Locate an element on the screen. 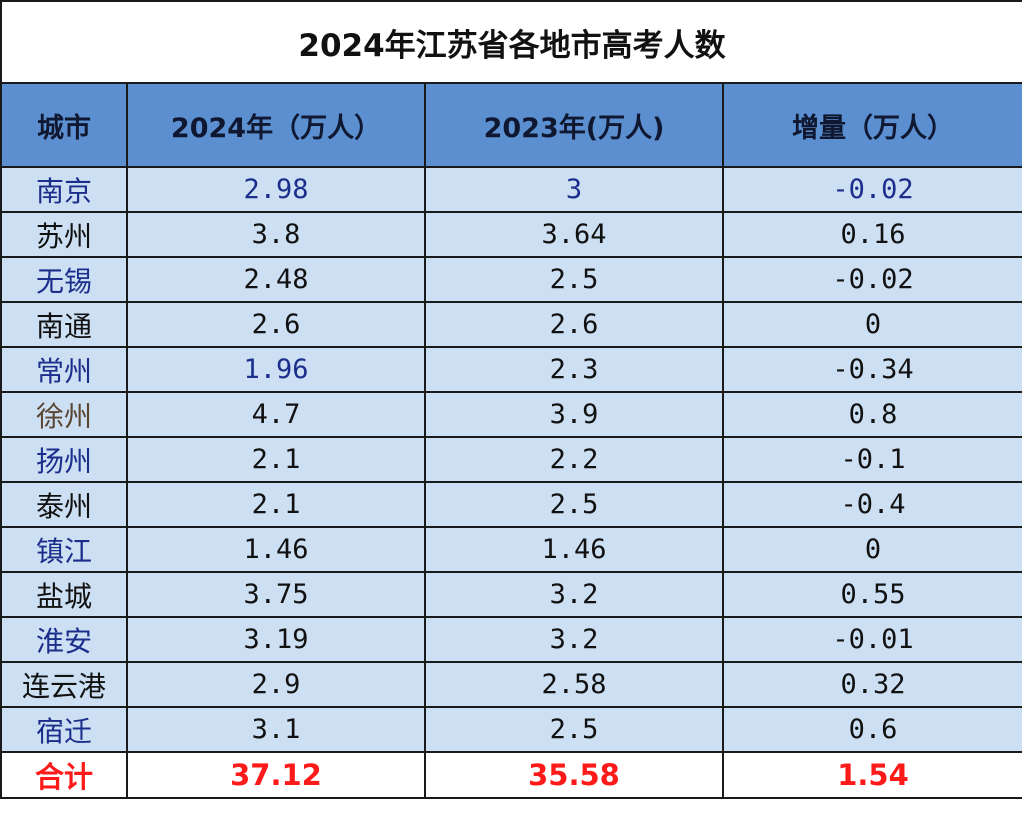  cell-2024: 2.98 is located at coordinates (276, 189).